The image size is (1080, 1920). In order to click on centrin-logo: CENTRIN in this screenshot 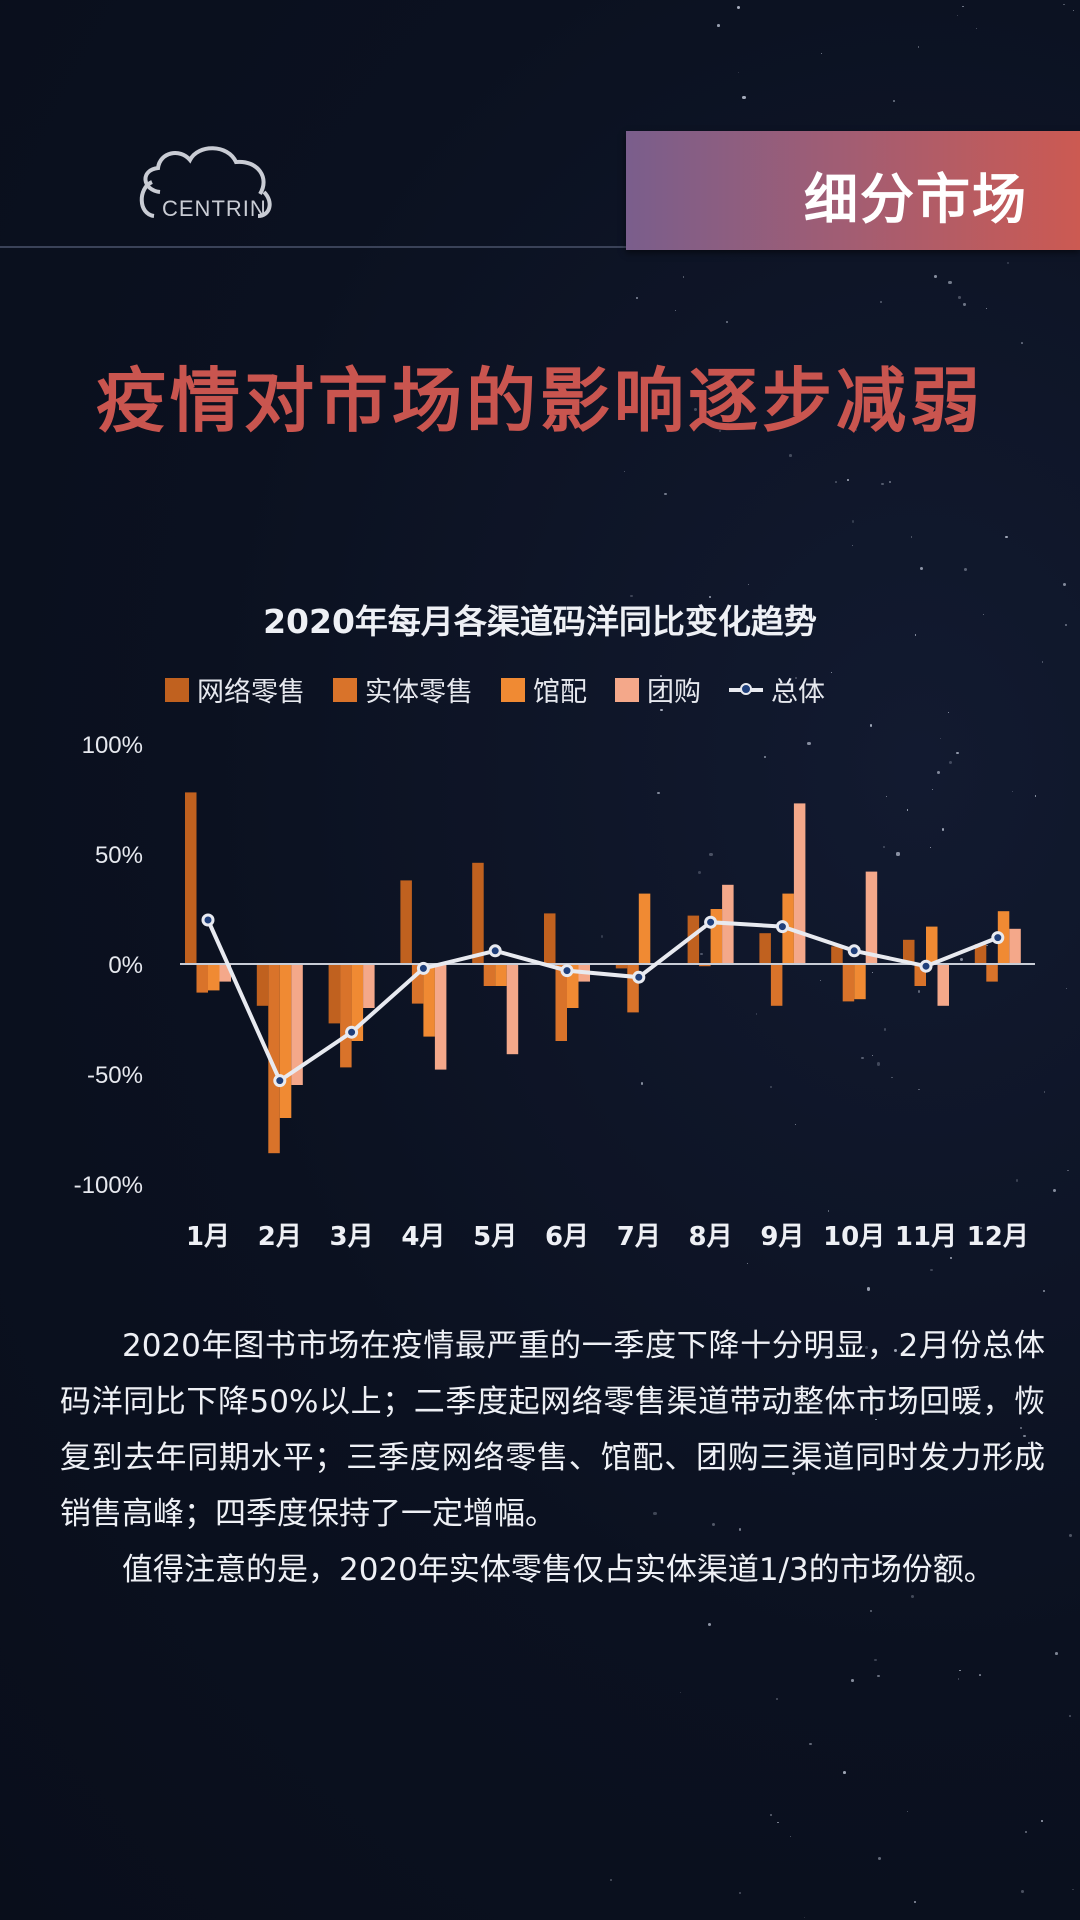, I will do `click(205, 183)`.